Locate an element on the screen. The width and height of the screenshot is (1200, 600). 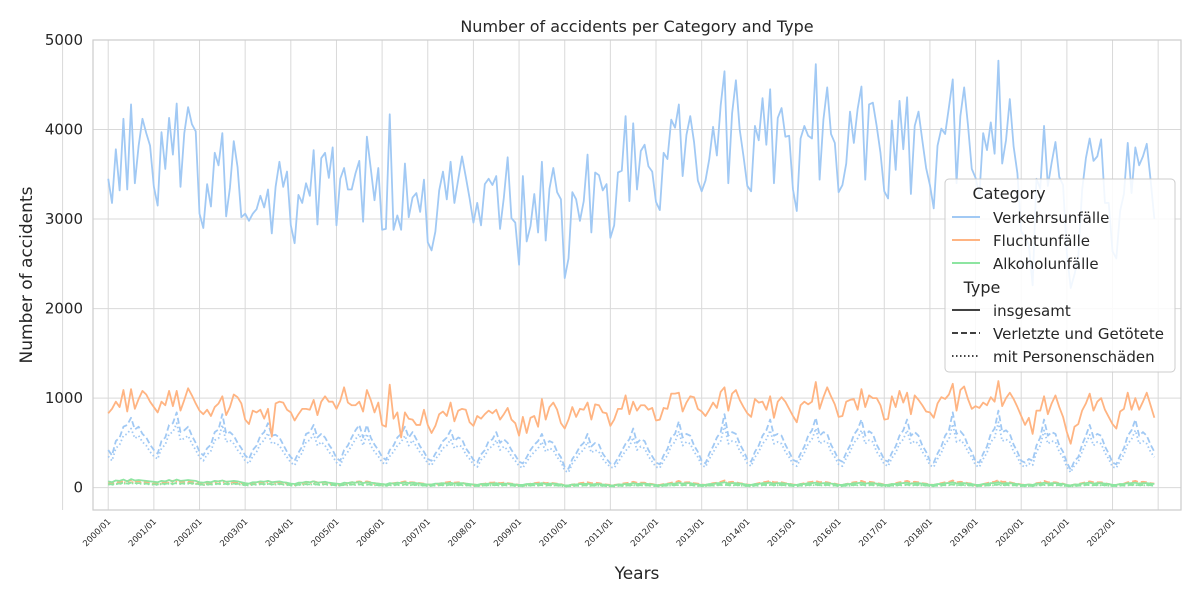
legend-type-label: mit Personenschäden is located at coordinates (1074, 357).